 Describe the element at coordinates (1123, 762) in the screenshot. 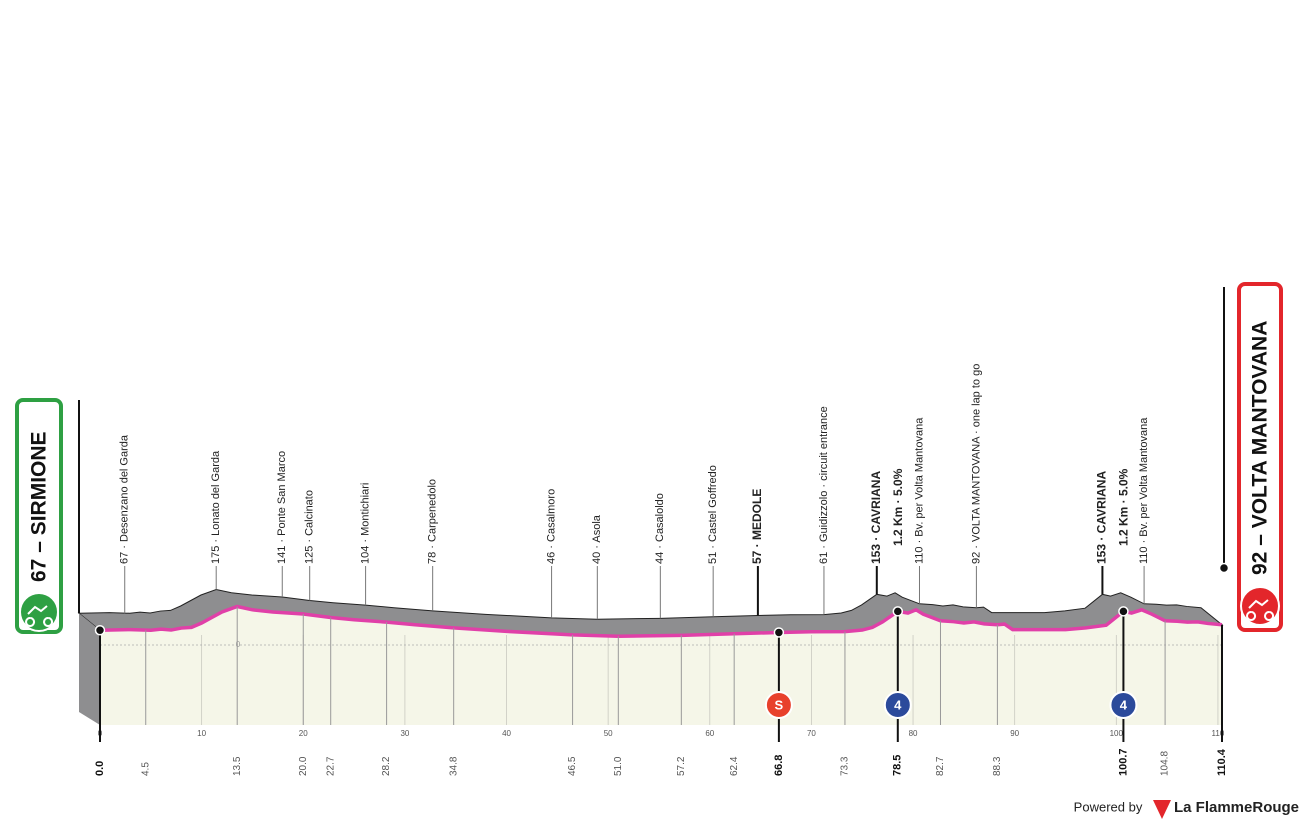

I see `km-label: 100.7` at that location.